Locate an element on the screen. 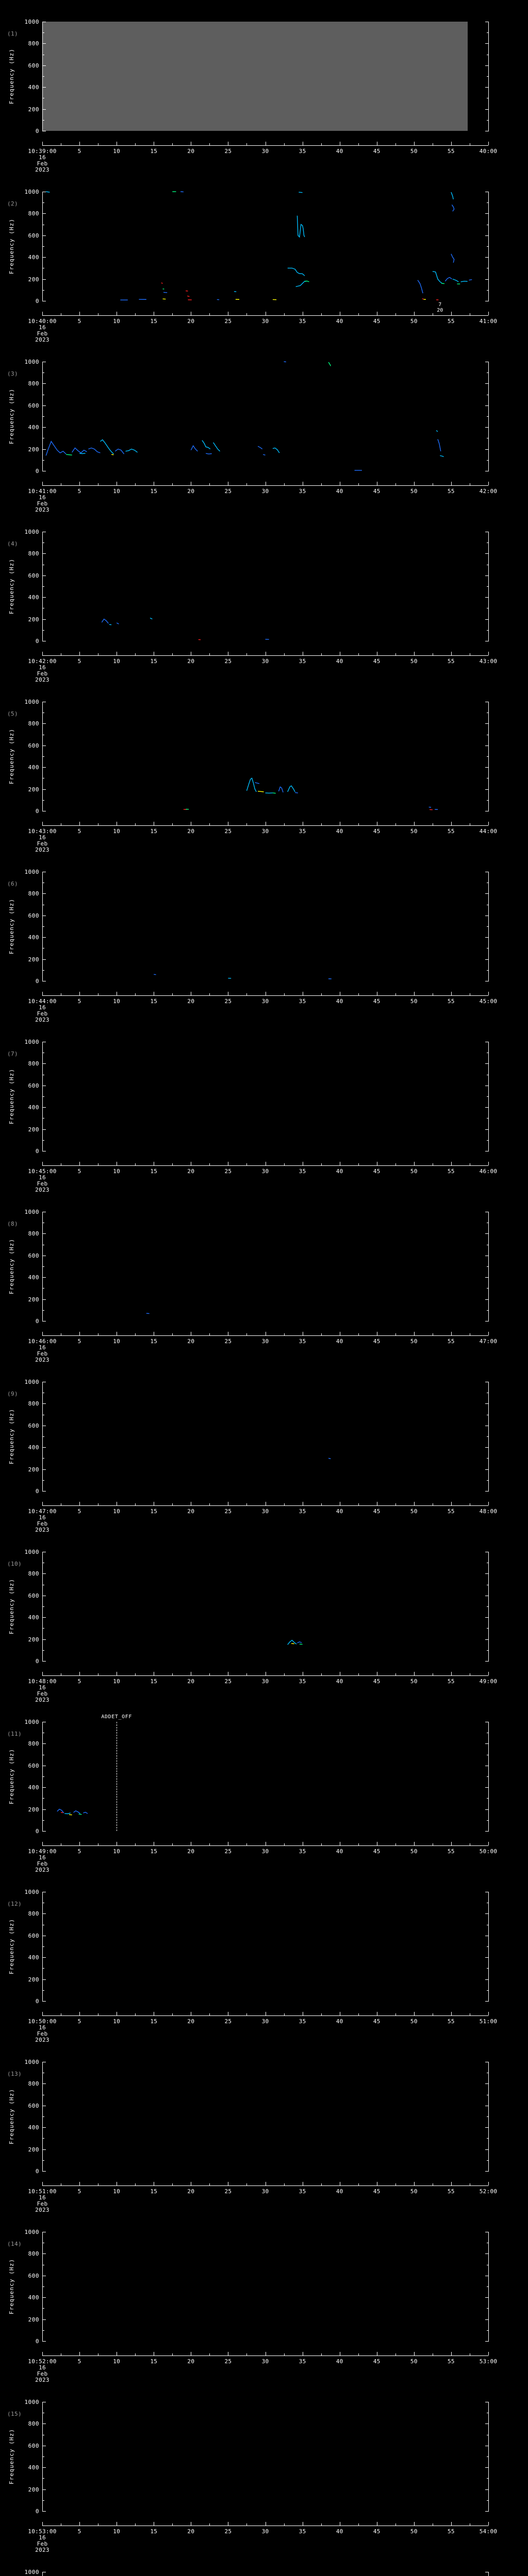 This screenshot has height=2576, width=528. x-tick-label: 20 is located at coordinates (191, 831).